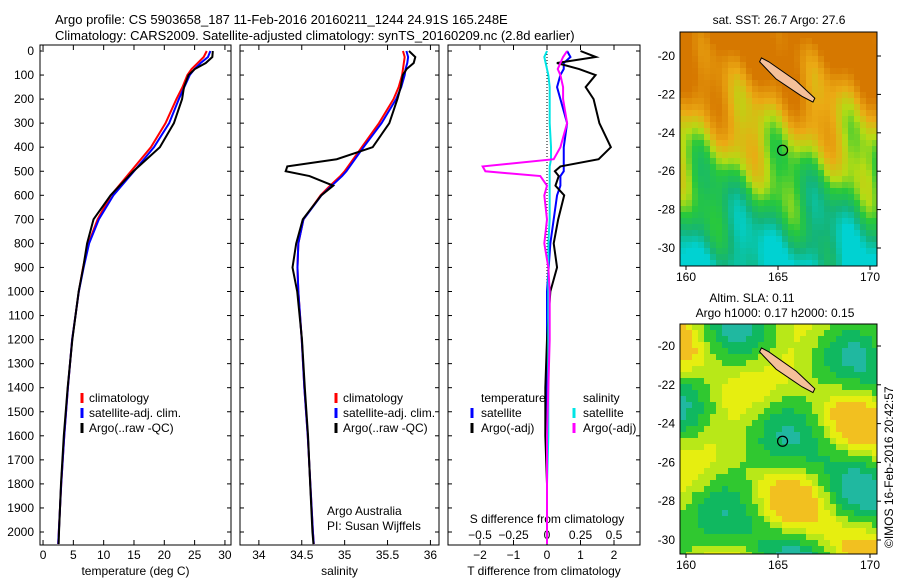 Image resolution: width=900 pixels, height=580 pixels. What do you see at coordinates (513, 535) in the screenshot?
I see `x2-tick-label: −0.25` at bounding box center [513, 535].